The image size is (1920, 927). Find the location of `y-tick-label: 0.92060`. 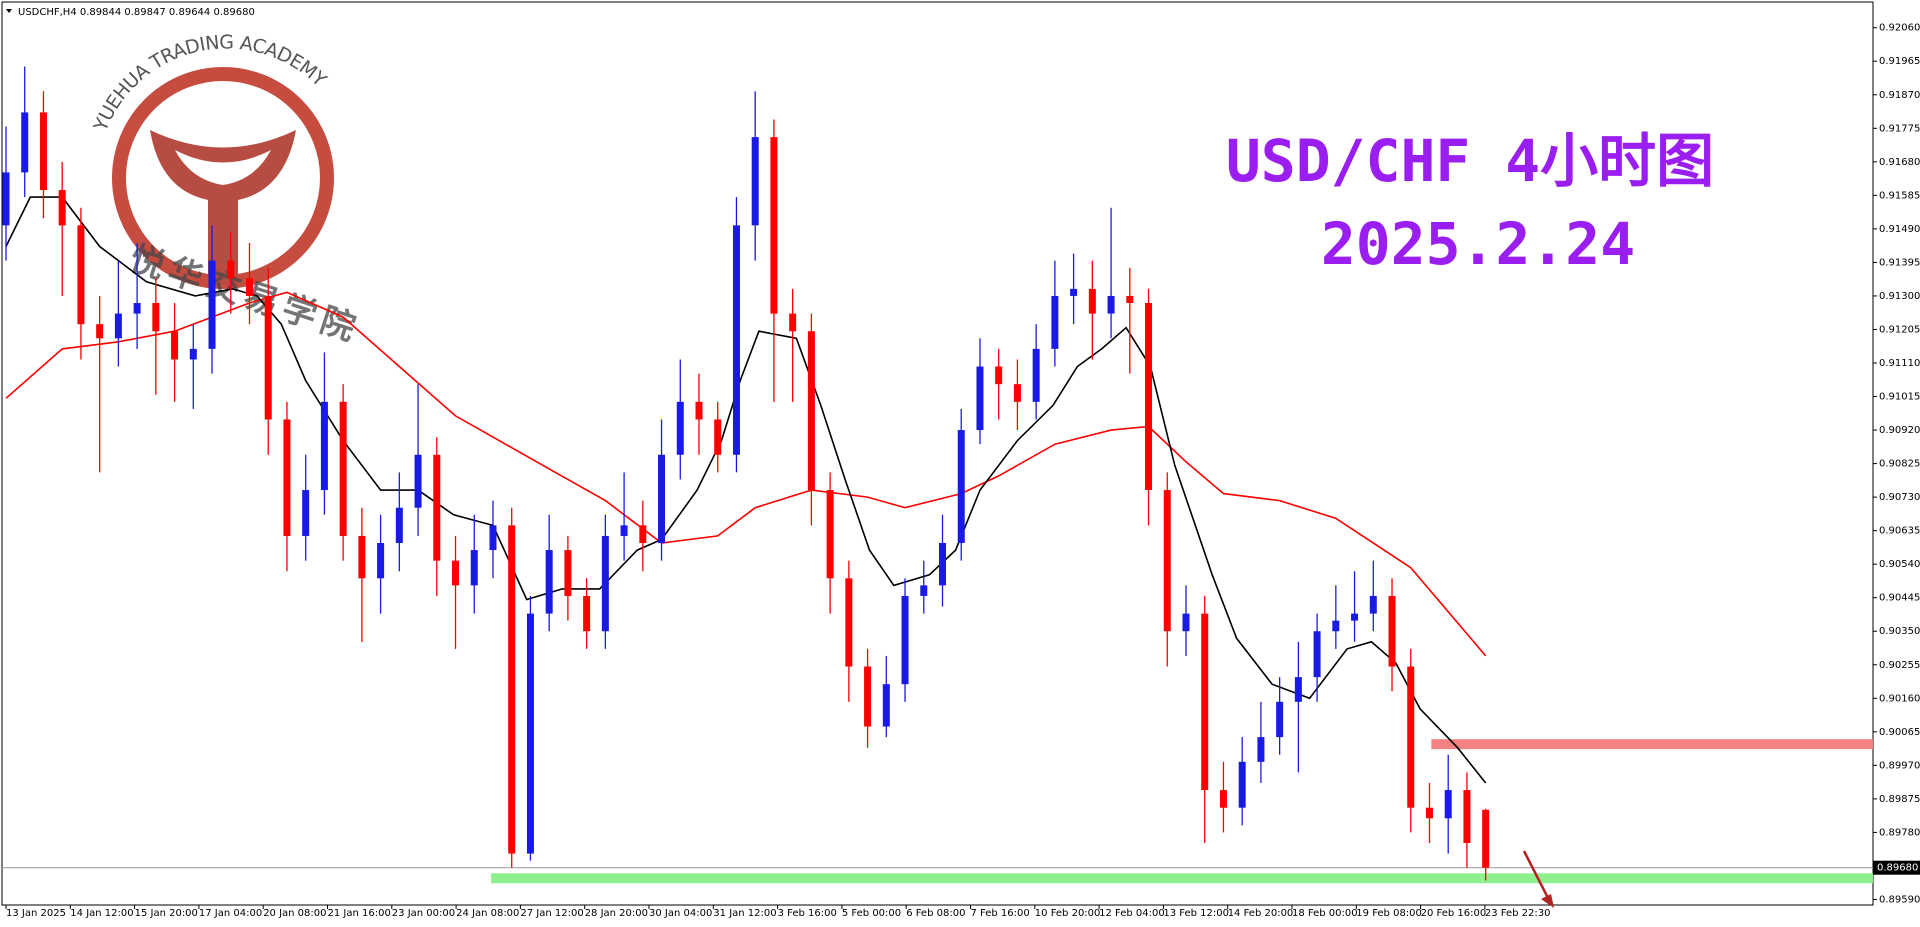

y-tick-label: 0.92060 is located at coordinates (1899, 28).